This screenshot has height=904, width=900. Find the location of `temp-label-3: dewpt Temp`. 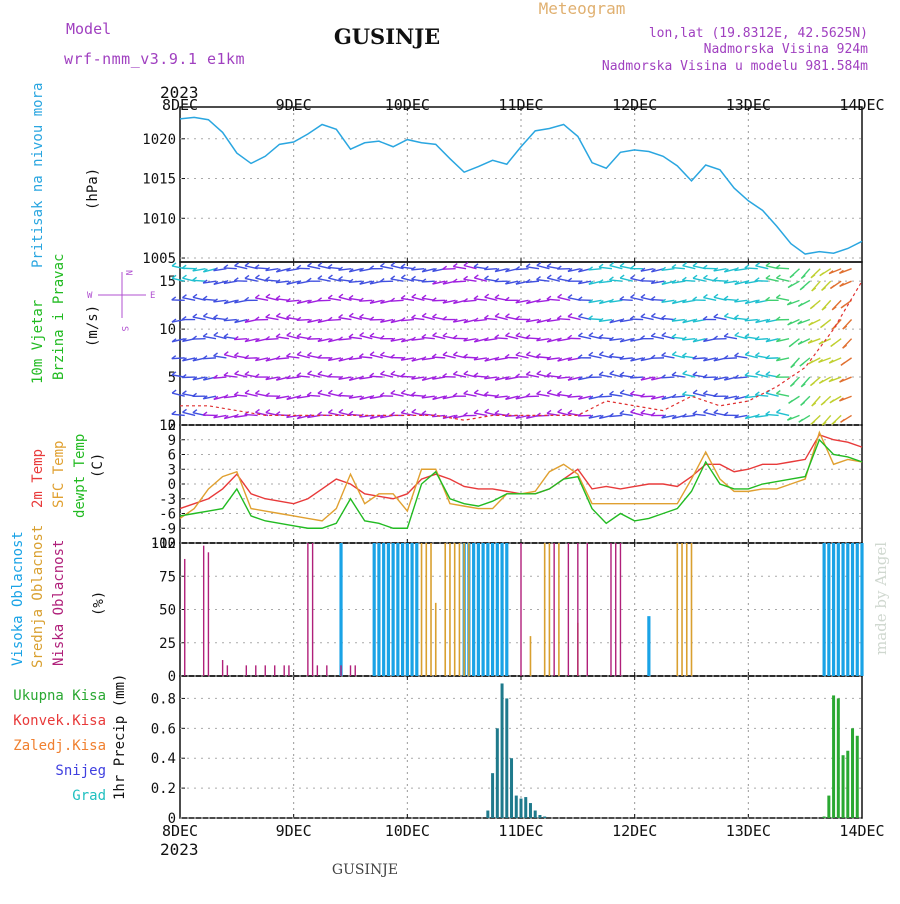

temp-label-3: dewpt Temp is located at coordinates (80, 476).